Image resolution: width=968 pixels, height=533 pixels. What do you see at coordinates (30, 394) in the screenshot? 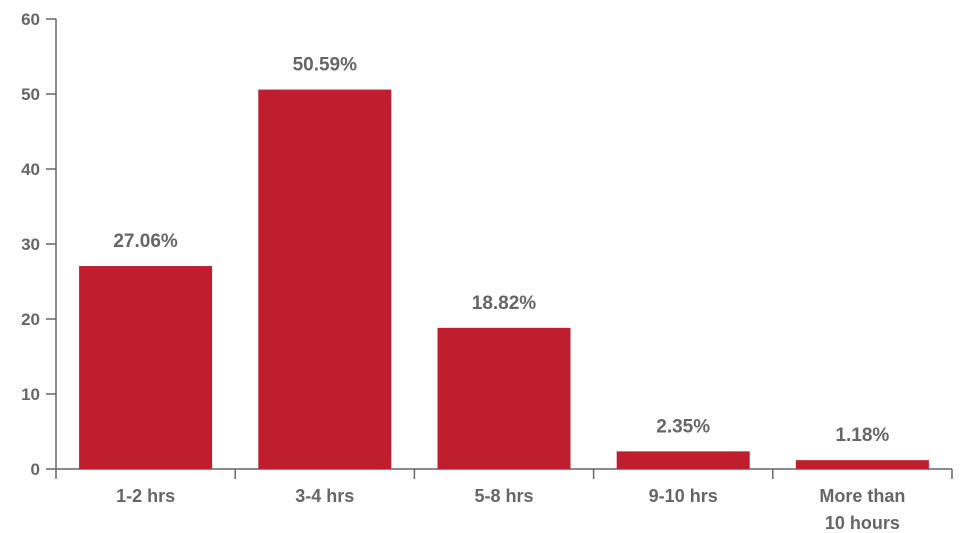
I see `y-tick-label: 10` at bounding box center [30, 394].